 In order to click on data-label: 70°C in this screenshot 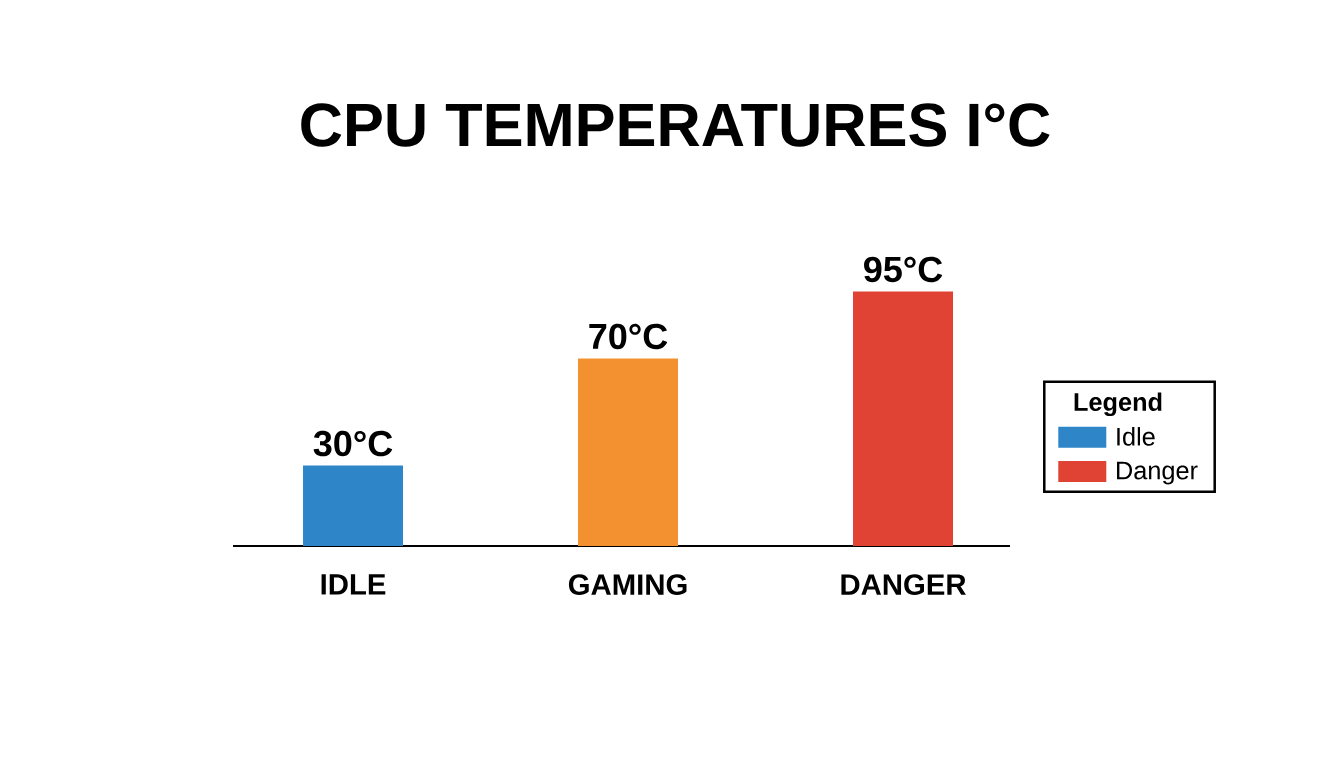, I will do `click(628, 336)`.